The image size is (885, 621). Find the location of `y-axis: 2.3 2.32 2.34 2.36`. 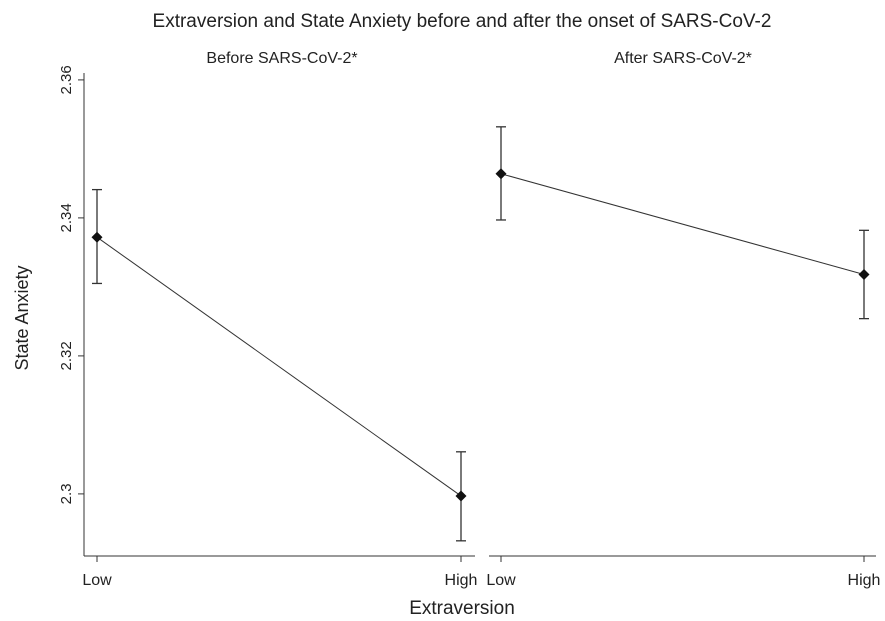

y-axis: 2.3 2.32 2.34 2.36 is located at coordinates (71, 310).